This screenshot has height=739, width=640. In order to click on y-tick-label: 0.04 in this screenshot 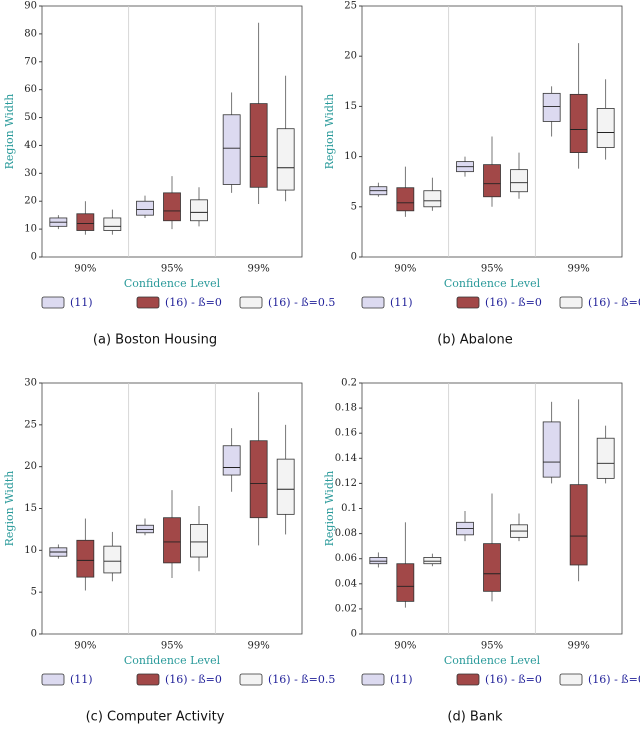, I will do `click(346, 583)`.